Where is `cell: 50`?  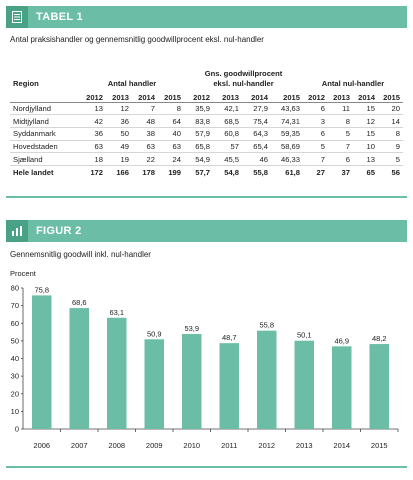
cell: 50 is located at coordinates (119, 134).